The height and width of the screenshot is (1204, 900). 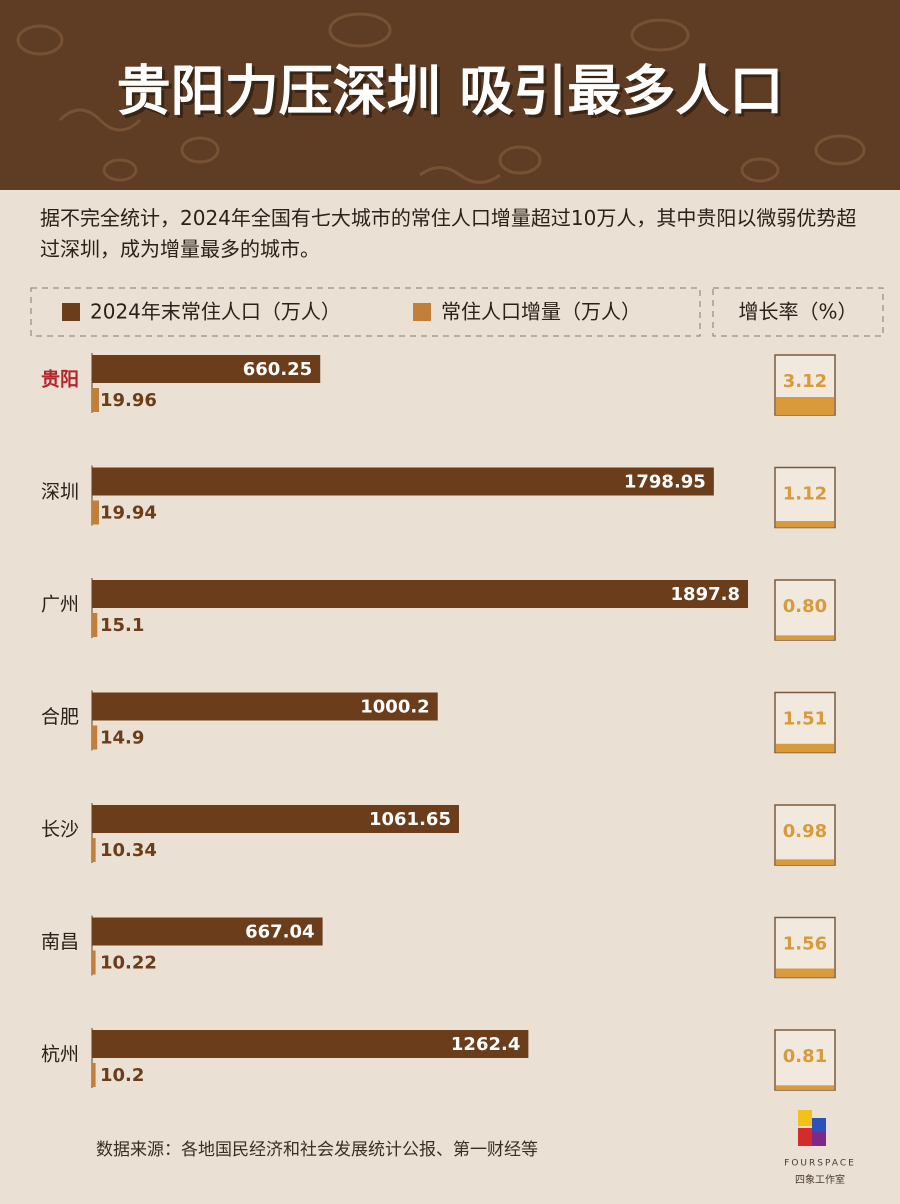 I want to click on population-label: 660.25, so click(x=277, y=369).